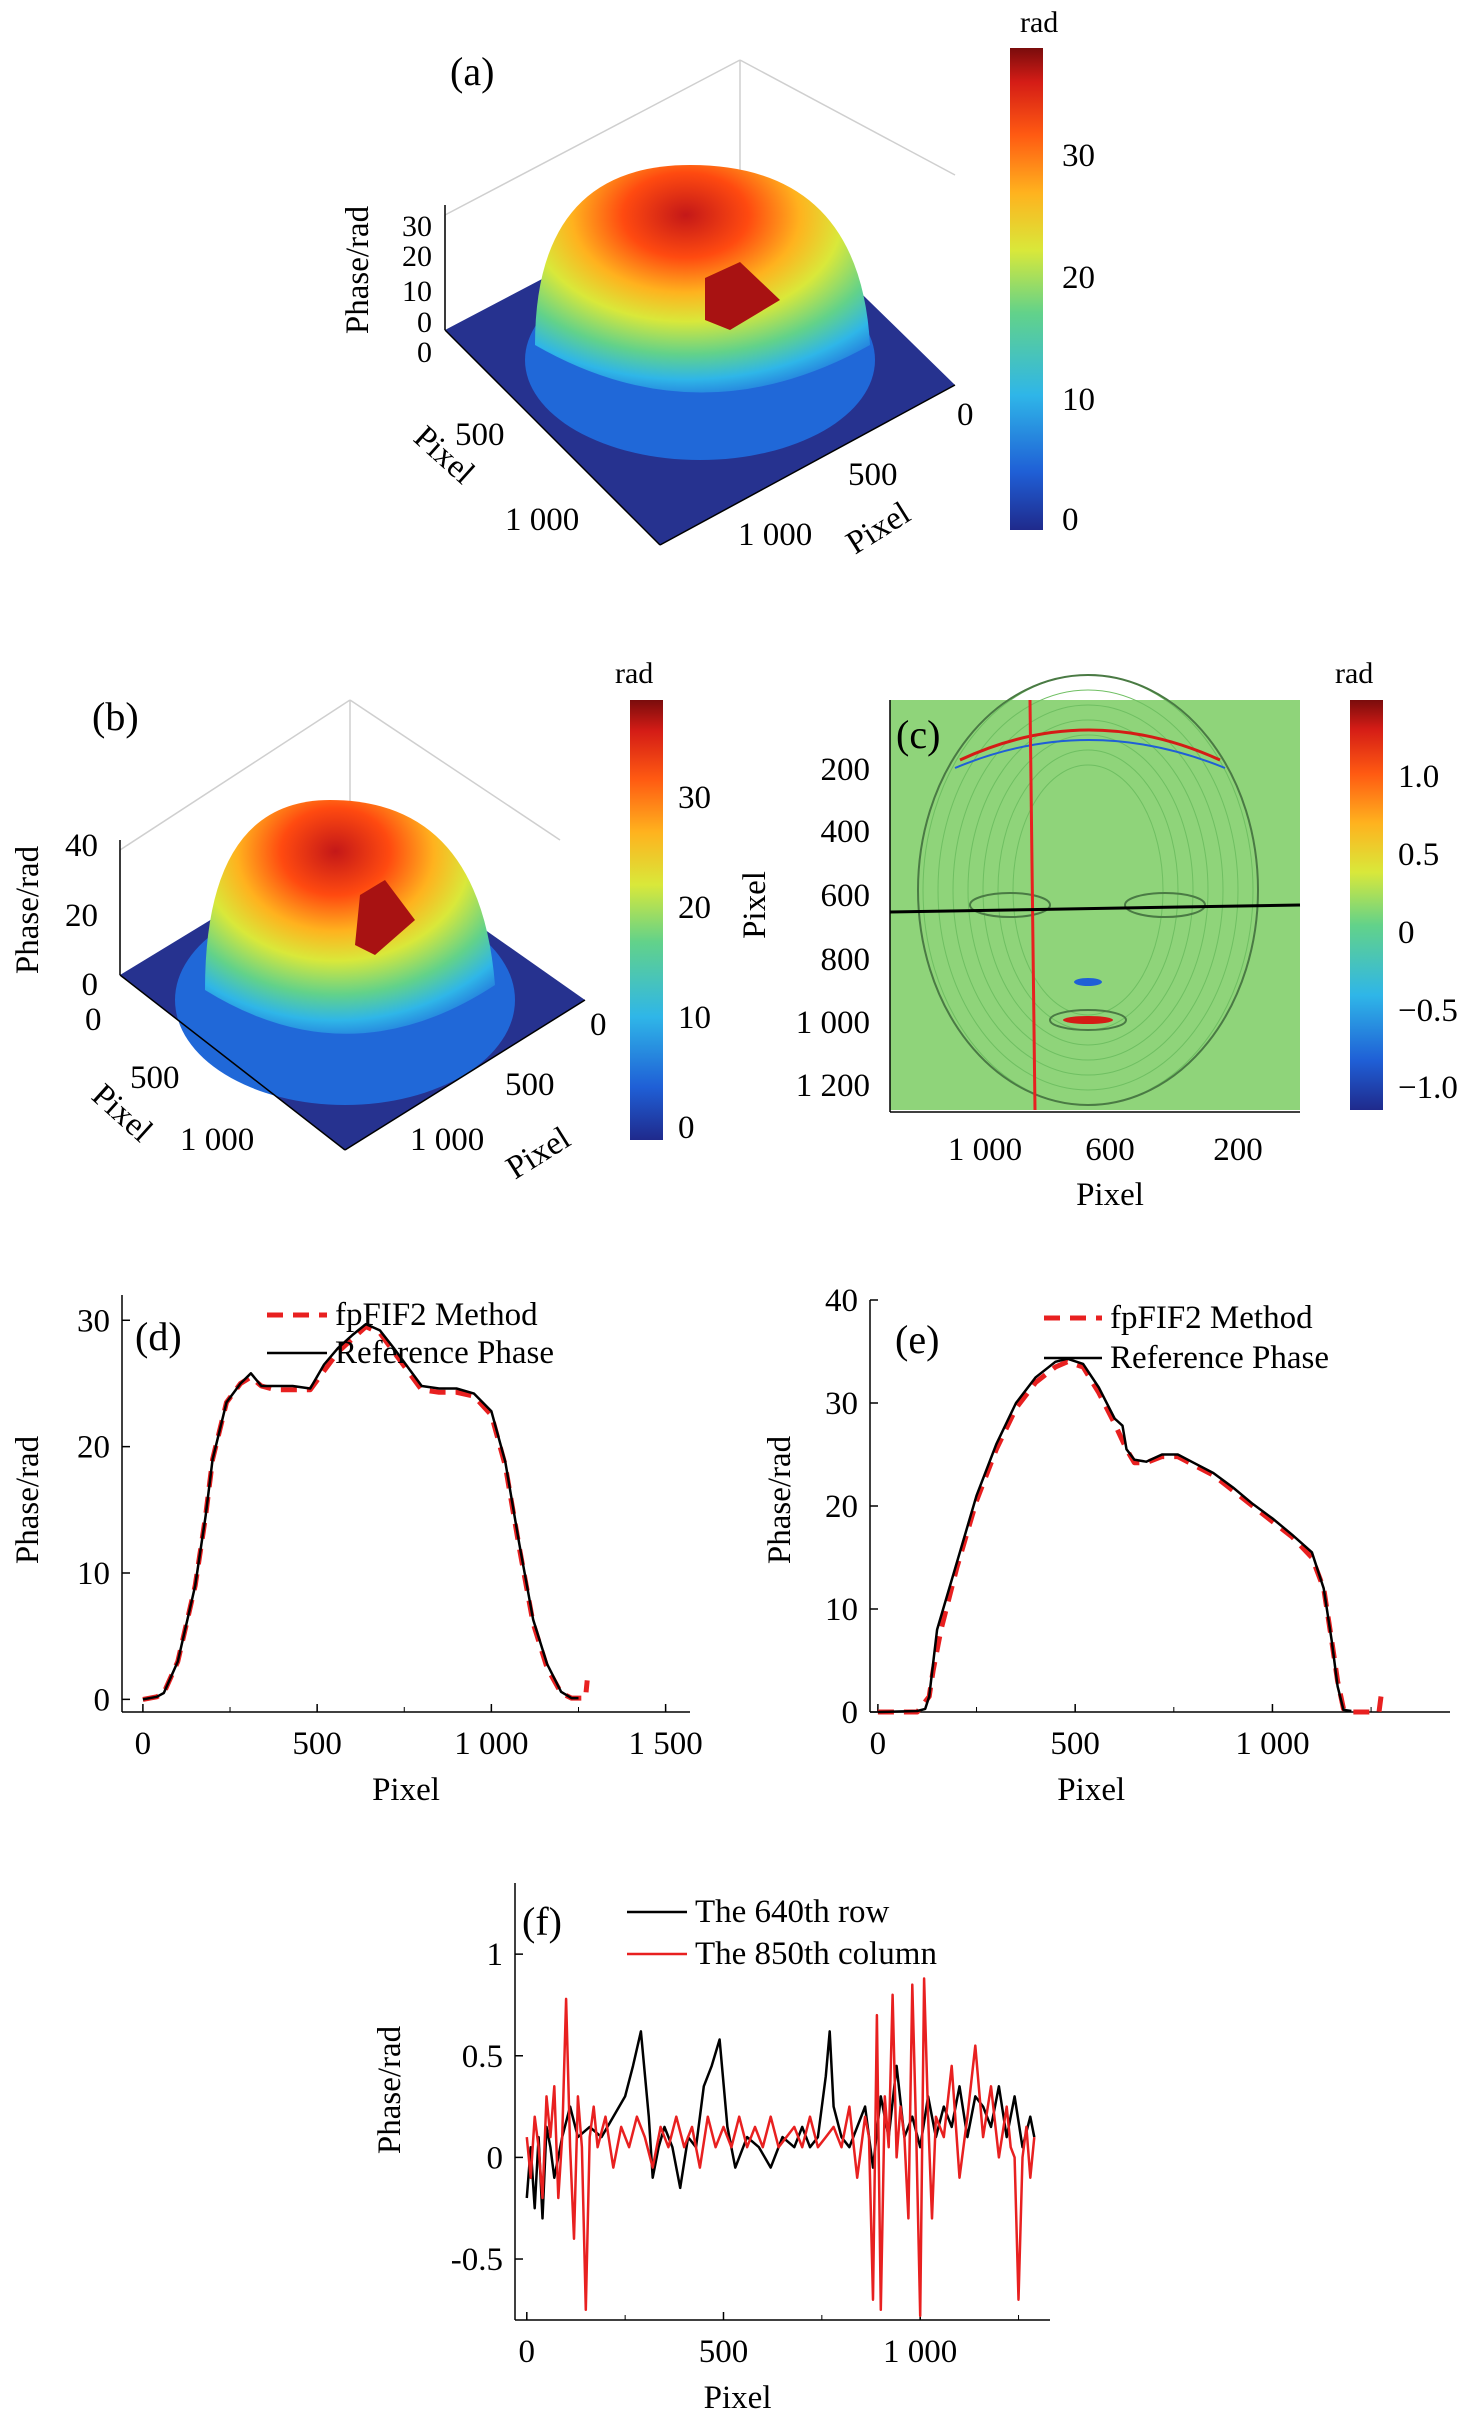 The width and height of the screenshot is (1476, 2423). I want to click on x-tick-label-f: 1 000, so click(920, 2352).